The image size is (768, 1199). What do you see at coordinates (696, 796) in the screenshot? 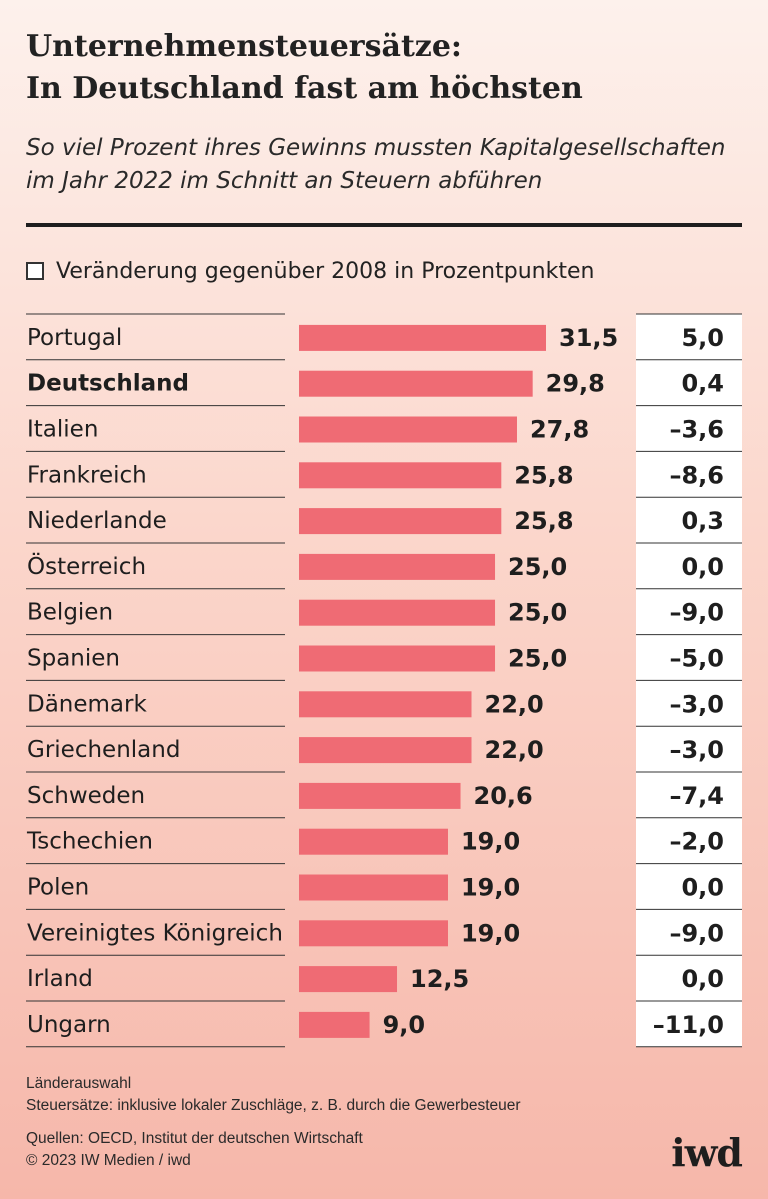
I see `change-value-label: –7,4` at bounding box center [696, 796].